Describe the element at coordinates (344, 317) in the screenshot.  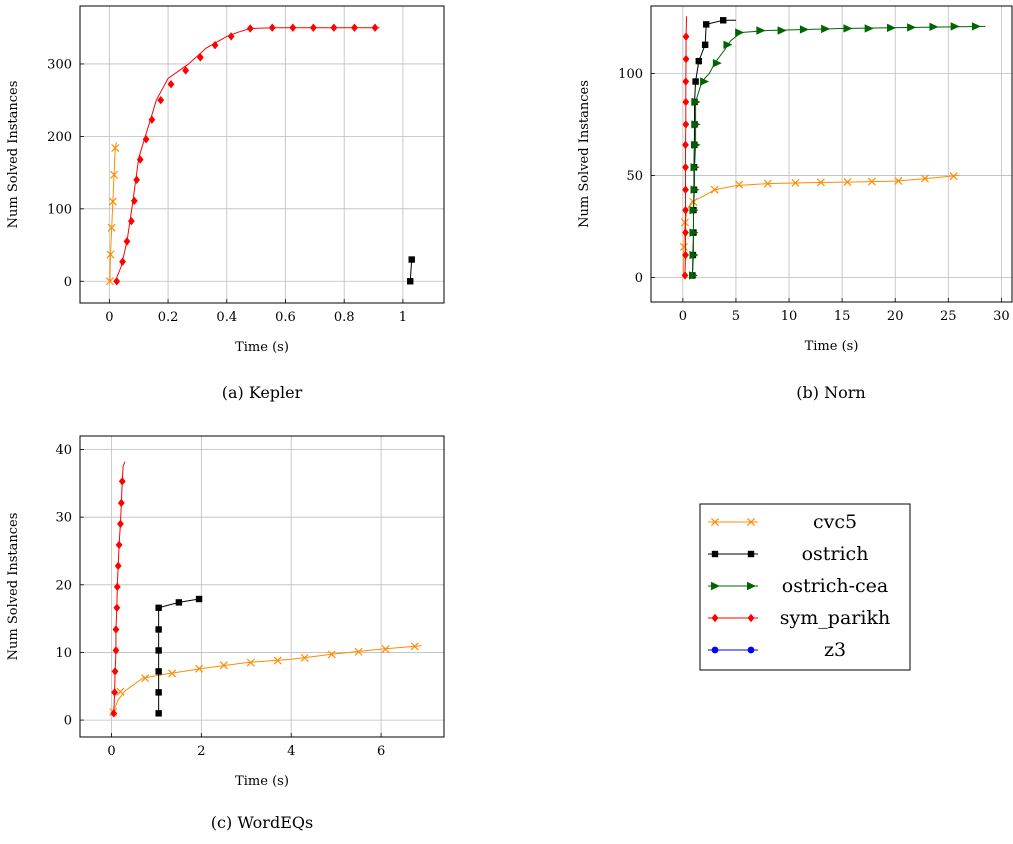
I see `x-tick-label: 0.8` at that location.